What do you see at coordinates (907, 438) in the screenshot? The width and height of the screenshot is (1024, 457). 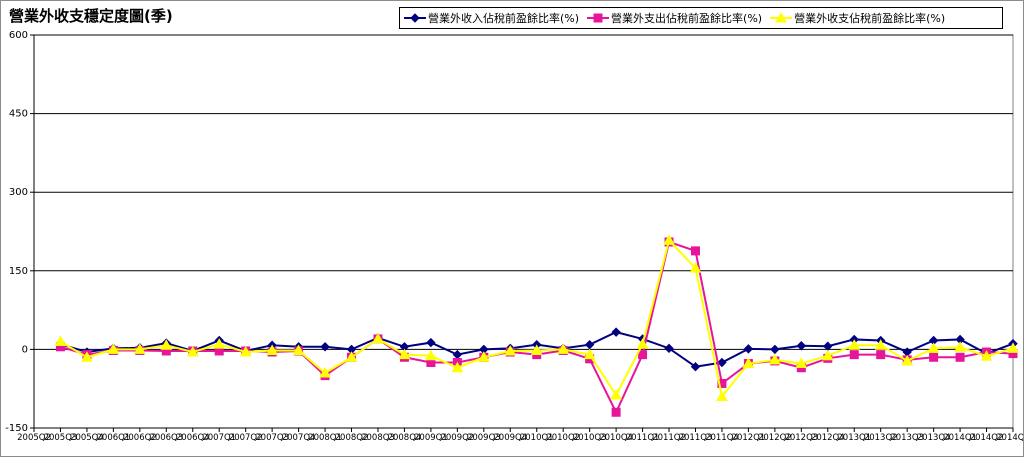 I see `x-tick-label: 2013Q3` at bounding box center [907, 438].